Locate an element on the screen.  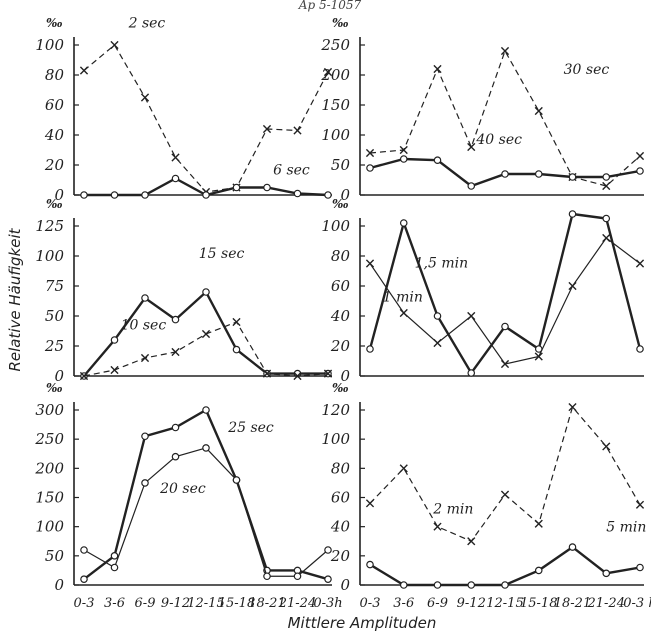
panel-middle-right: ‰ 100 80 60 40 20 0 1,5 min 1 min is located at coordinates (483, 291).